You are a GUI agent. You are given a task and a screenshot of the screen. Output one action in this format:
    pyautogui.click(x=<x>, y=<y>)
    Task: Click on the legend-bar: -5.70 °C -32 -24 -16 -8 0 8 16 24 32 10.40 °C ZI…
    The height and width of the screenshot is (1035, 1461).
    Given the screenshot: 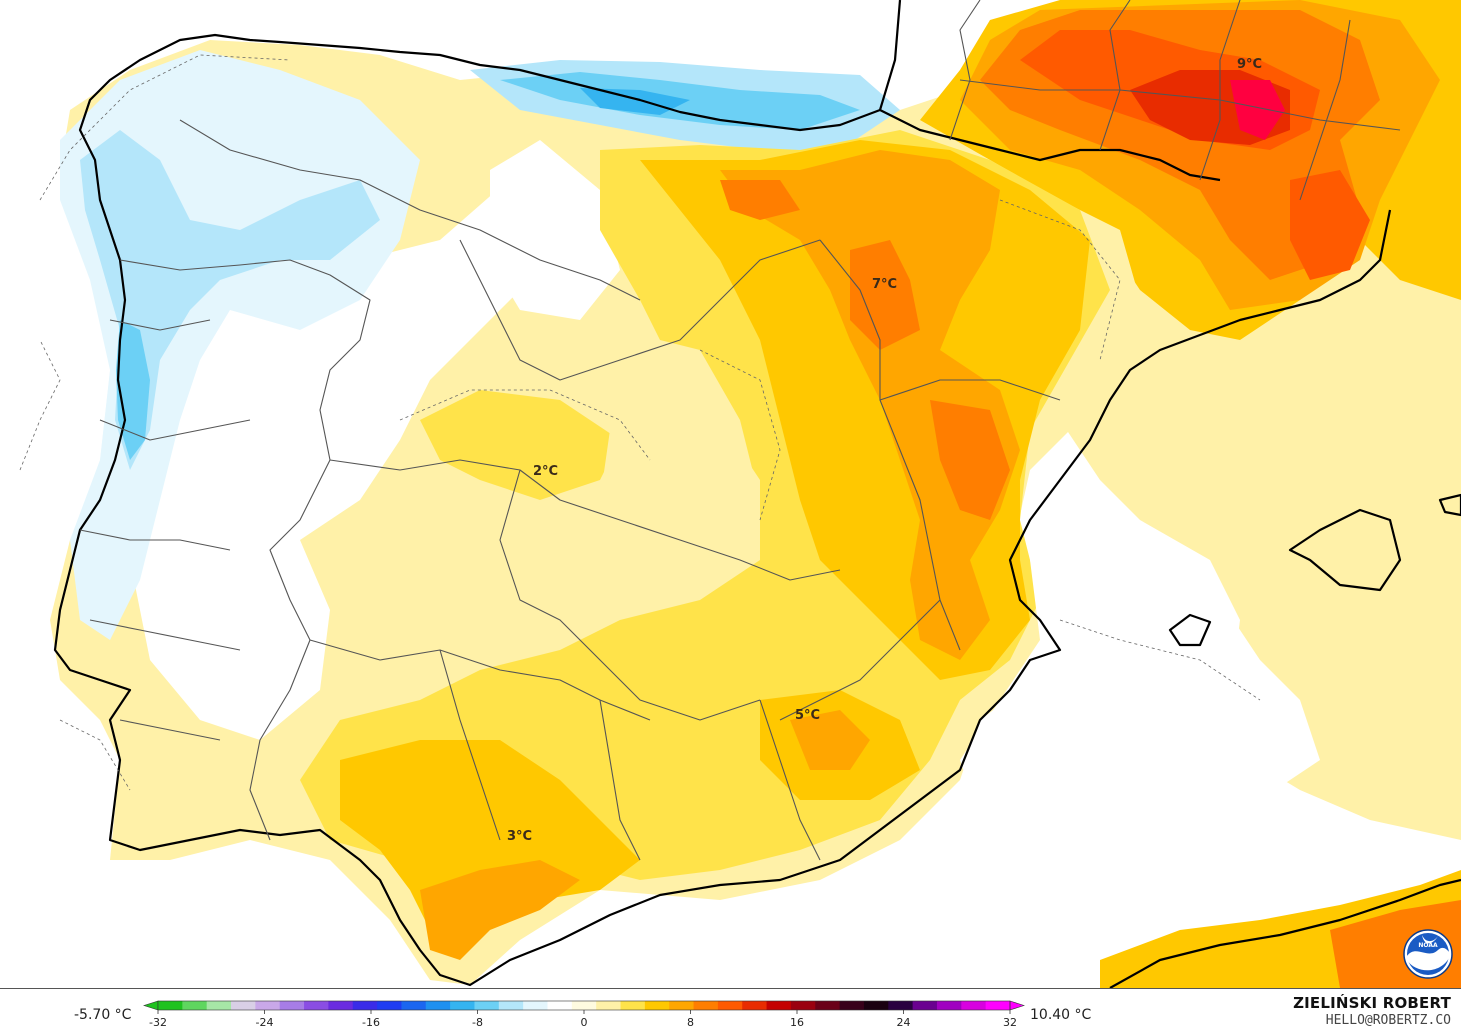 What is the action you would take?
    pyautogui.click(x=730, y=1012)
    